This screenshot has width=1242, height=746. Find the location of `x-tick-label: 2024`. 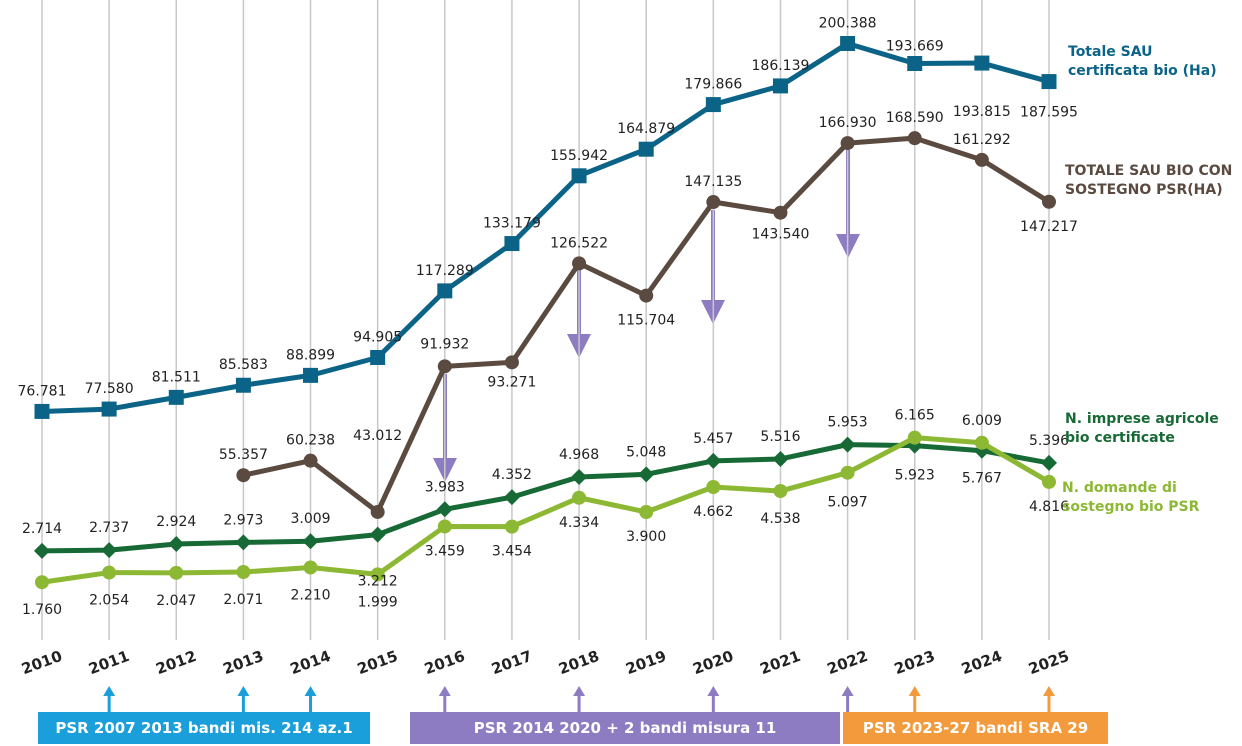

x-tick-label: 2024 is located at coordinates (981, 662).